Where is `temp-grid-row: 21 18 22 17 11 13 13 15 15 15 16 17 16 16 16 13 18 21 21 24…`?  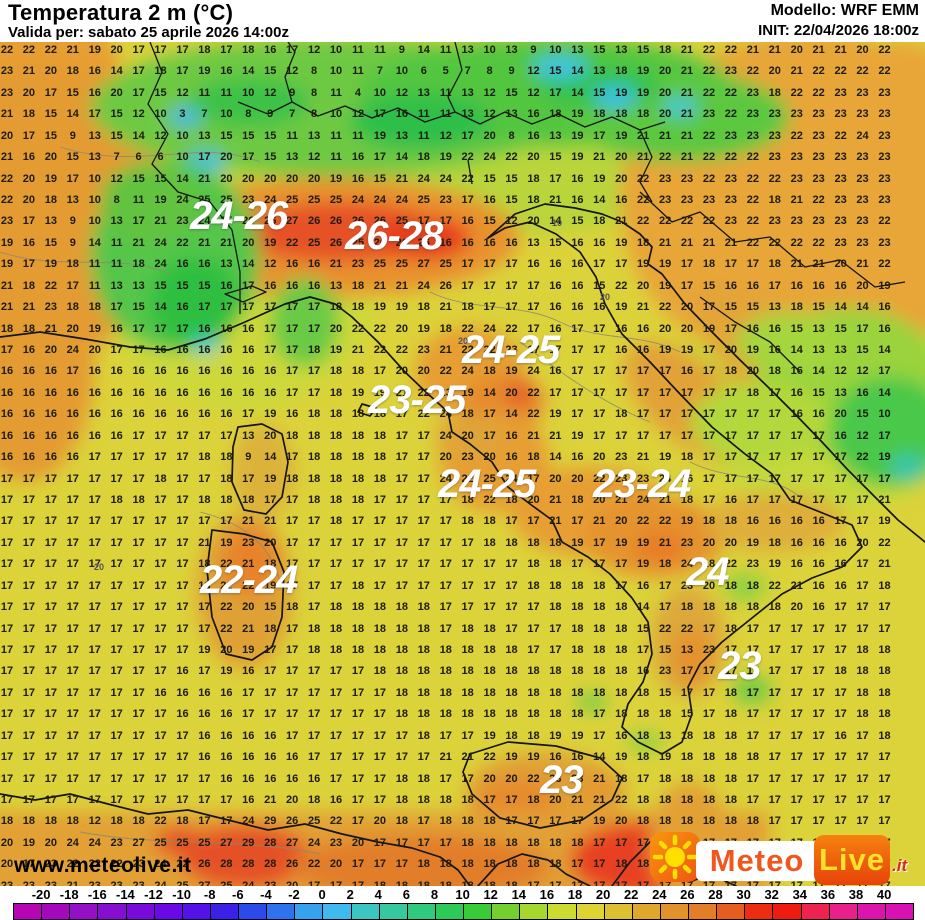
temp-grid-row: 21 18 22 17 11 13 13 15 15 15 16 17 16 16 16 13 18 21 21 24… is located at coordinates (453, 286).